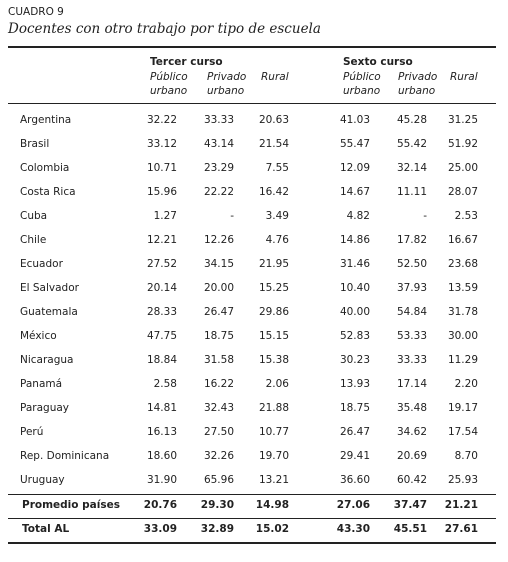 The height and width of the screenshot is (562, 508). What do you see at coordinates (466, 384) in the screenshot?
I see `cell: 2.20` at bounding box center [466, 384].